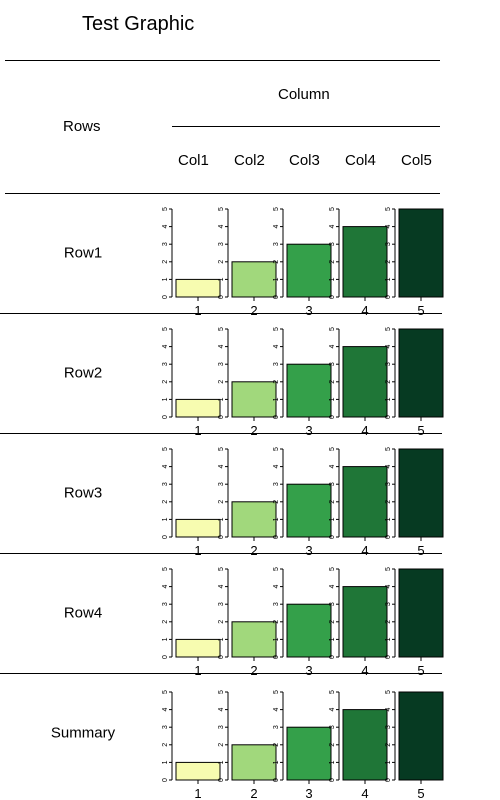 The image size is (500, 800). I want to click on column-header-1: Col1, so click(193, 160).